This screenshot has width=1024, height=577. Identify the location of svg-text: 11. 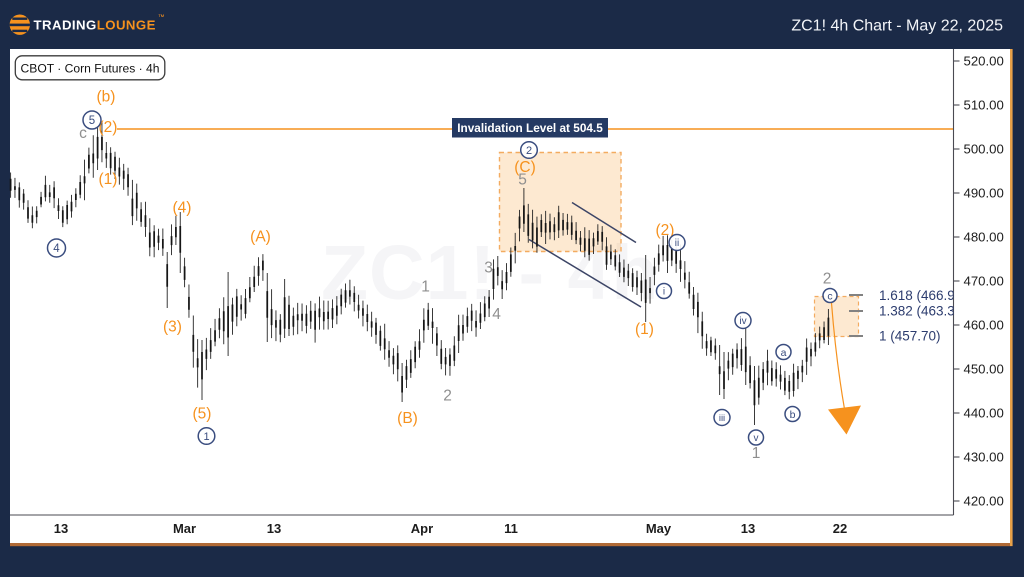
(511, 528).